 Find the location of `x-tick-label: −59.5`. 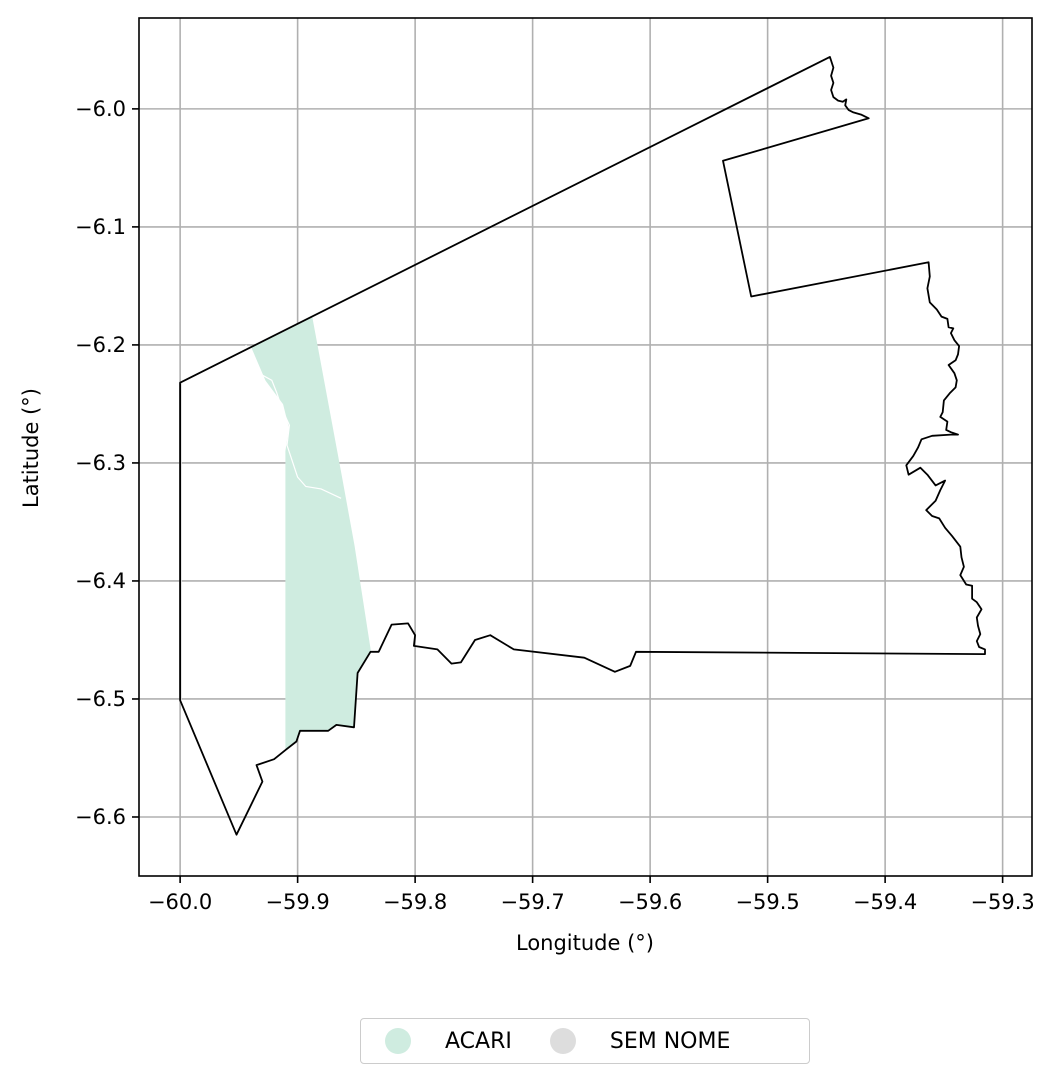

x-tick-label: −59.5 is located at coordinates (767, 902).